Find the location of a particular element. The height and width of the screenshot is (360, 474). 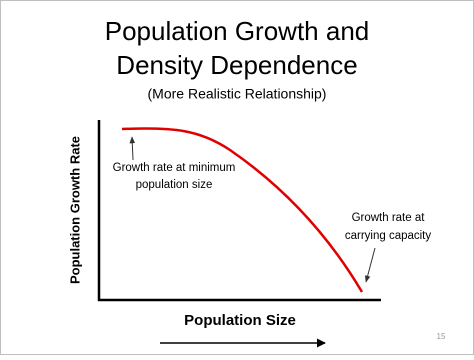

annotation-text: Growth rate at is located at coordinates (389, 218).